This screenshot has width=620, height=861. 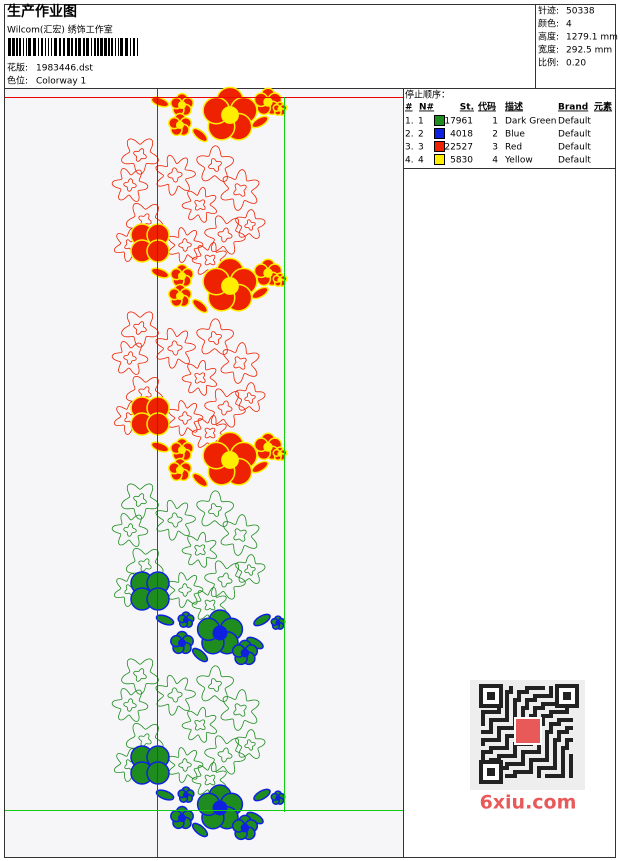 What do you see at coordinates (409, 148) in the screenshot?
I see `row-index: 3.` at bounding box center [409, 148].